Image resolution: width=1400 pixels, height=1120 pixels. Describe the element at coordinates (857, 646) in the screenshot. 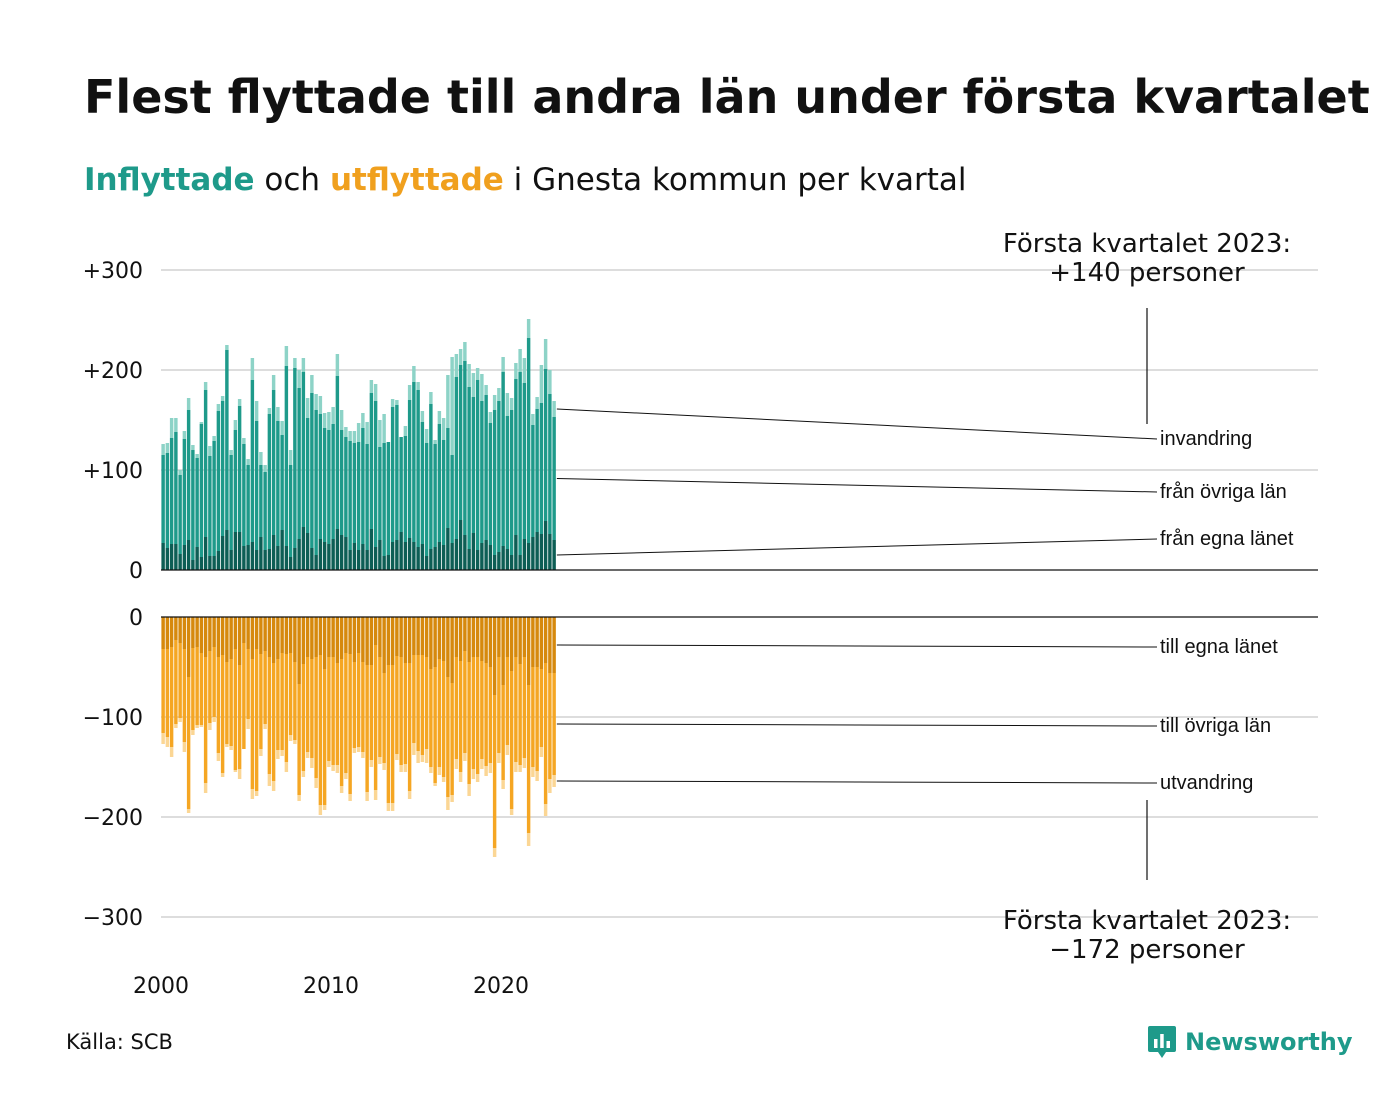

I see `legend-leader` at that location.